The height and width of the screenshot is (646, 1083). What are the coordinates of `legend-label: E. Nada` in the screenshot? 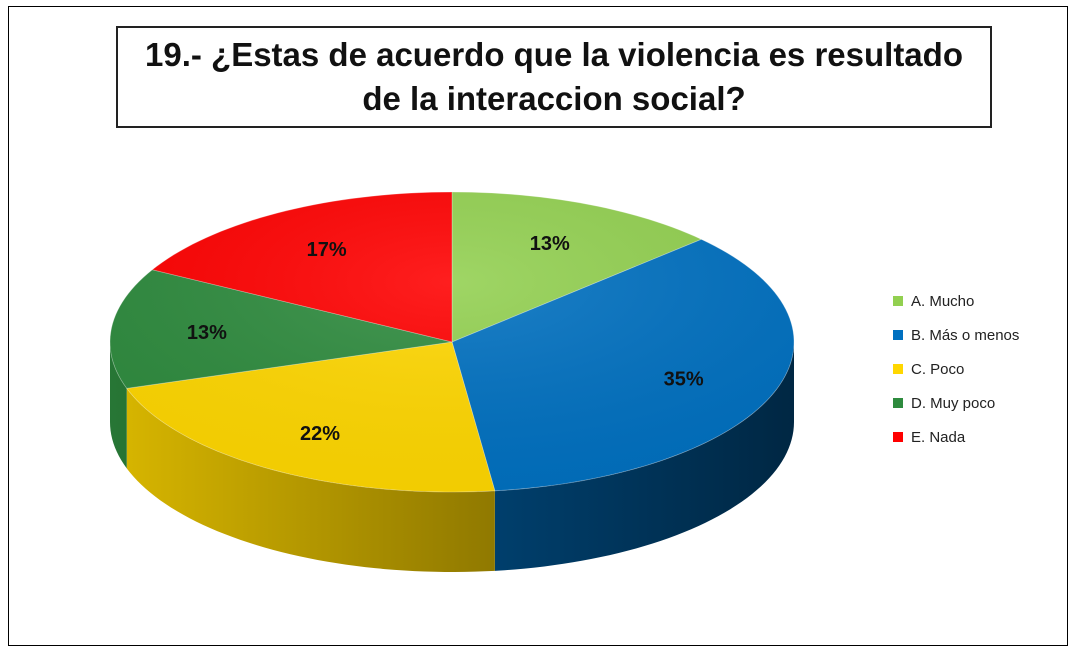 It's located at (938, 437).